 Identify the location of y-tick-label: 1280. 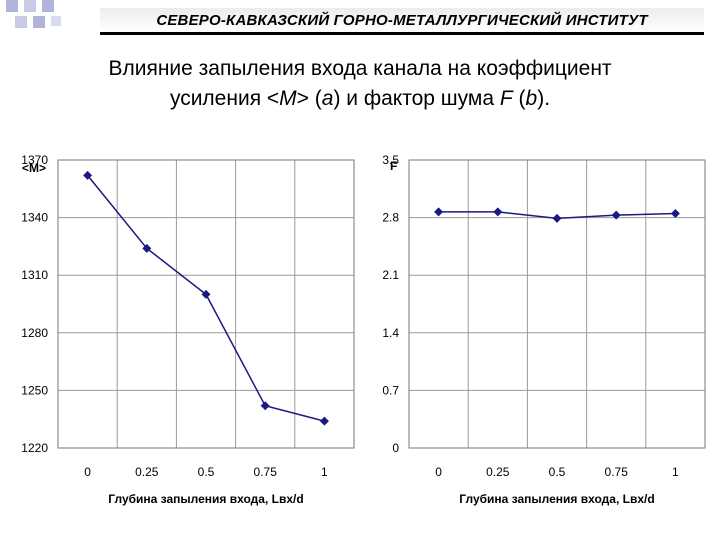
(34, 333).